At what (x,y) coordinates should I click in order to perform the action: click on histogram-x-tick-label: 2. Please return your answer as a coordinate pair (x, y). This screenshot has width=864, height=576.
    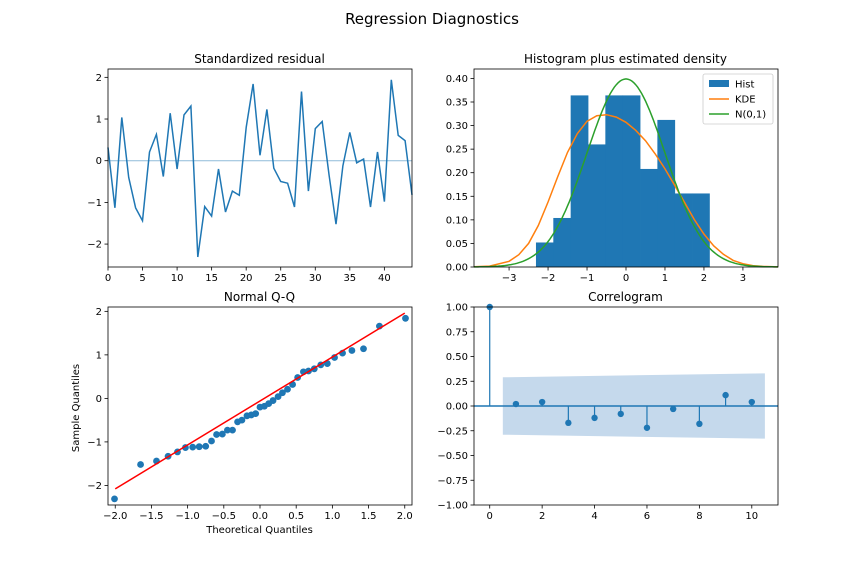
    Looking at the image, I should click on (704, 278).